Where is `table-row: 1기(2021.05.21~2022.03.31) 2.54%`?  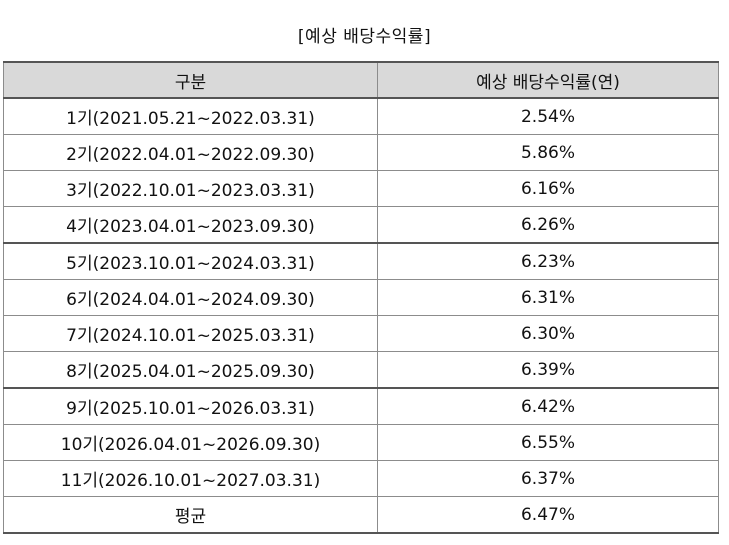
table-row: 1기(2021.05.21~2022.03.31) 2.54% is located at coordinates (361, 116).